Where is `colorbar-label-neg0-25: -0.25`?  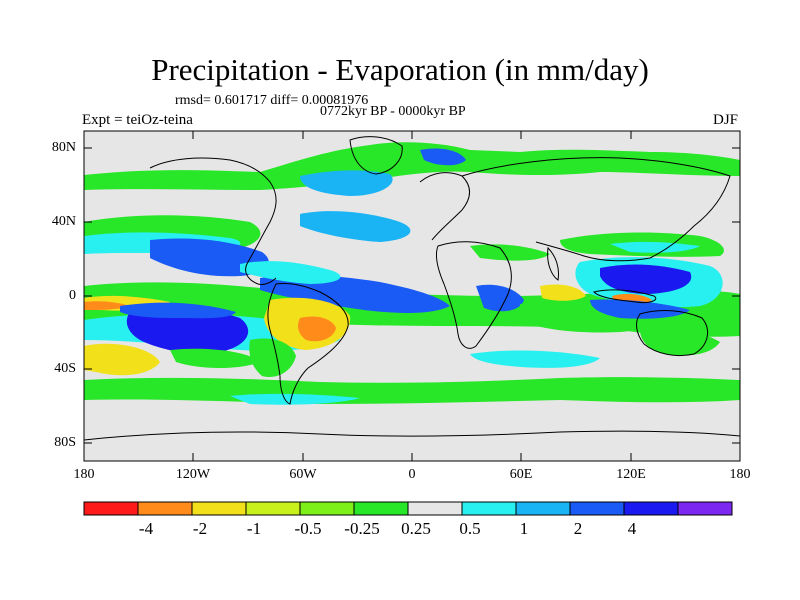
colorbar-label-neg0-25: -0.25 is located at coordinates (362, 528).